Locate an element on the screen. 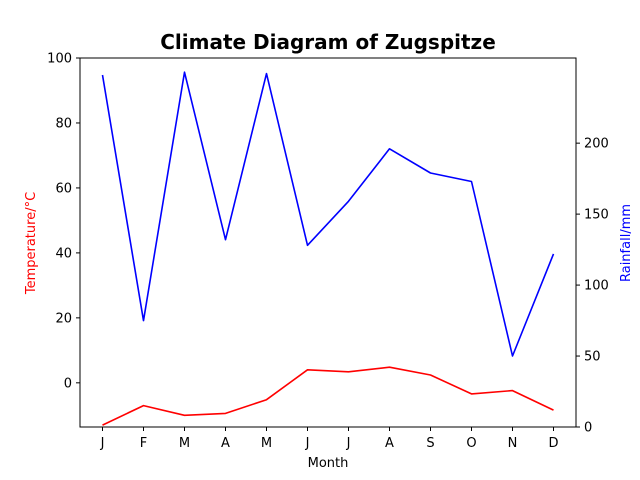  right-tick-label: 200 is located at coordinates (596, 144).